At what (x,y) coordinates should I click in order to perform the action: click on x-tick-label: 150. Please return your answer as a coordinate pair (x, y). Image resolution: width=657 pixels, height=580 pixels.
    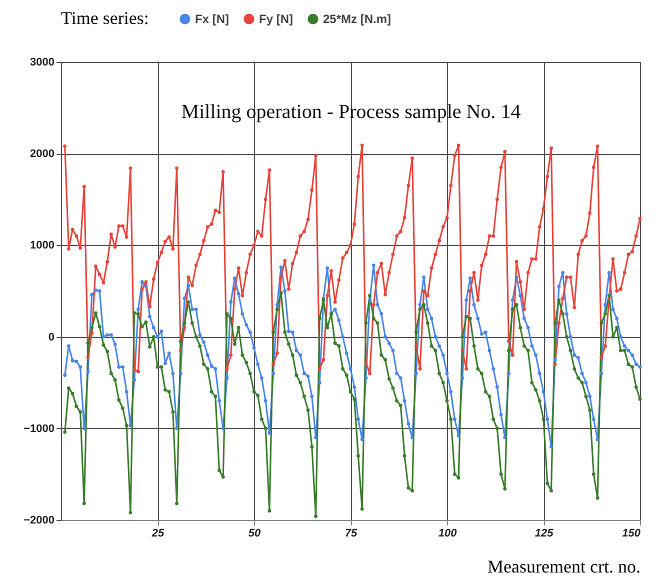
    Looking at the image, I should click on (632, 534).